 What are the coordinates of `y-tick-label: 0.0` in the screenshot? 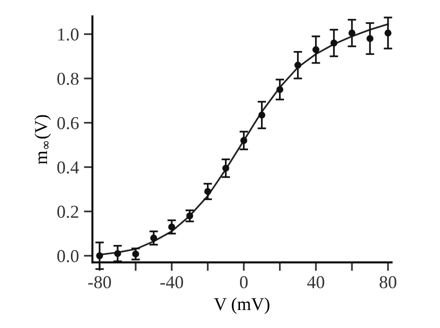 It's located at (68, 256).